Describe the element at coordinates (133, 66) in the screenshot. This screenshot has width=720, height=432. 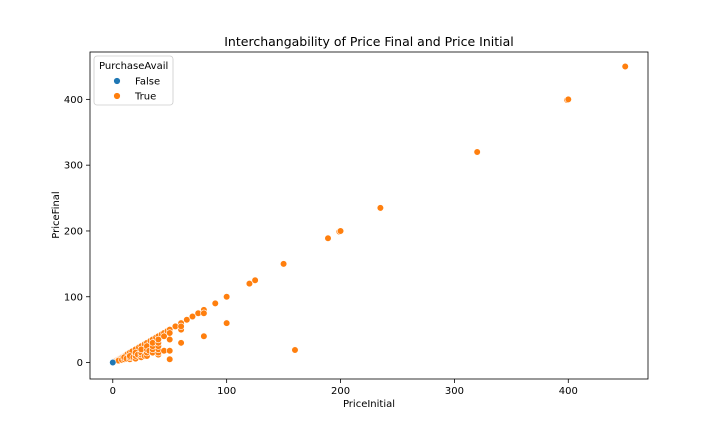
I see `legend-title: PurchaseAvail` at that location.